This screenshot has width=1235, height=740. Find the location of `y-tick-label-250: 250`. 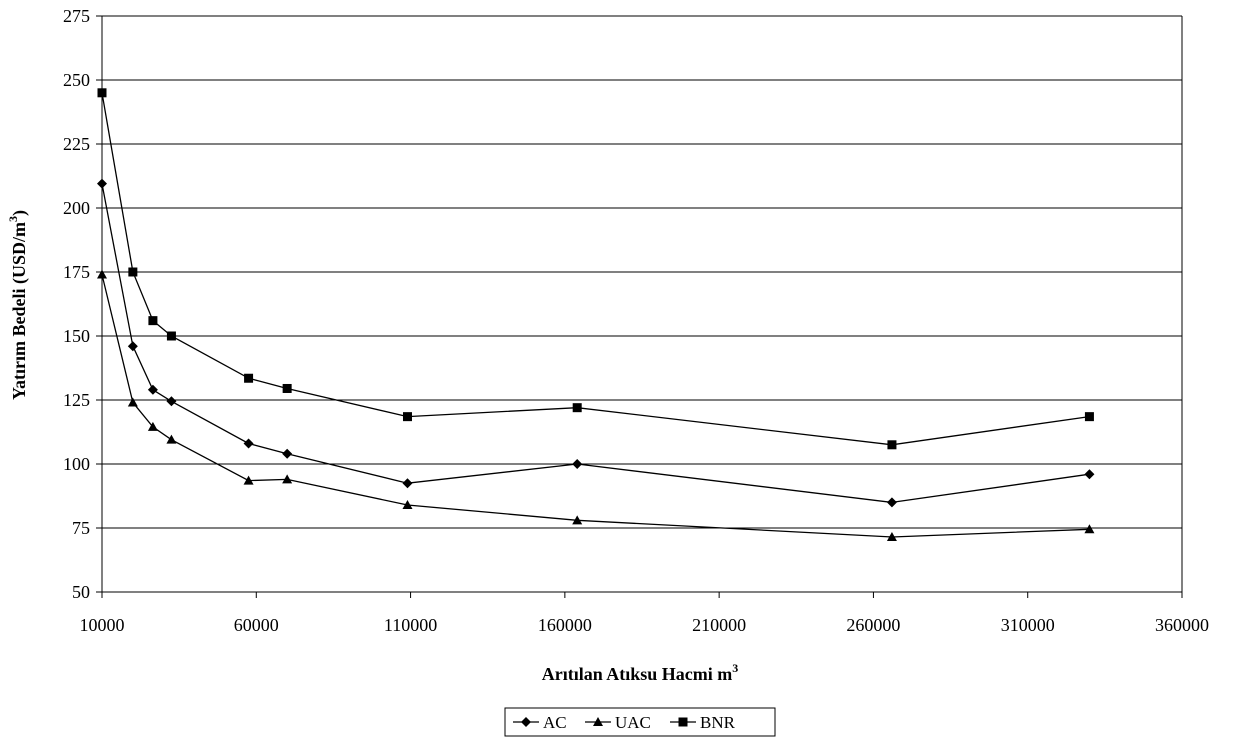

y-tick-label-250: 250 is located at coordinates (76, 80).